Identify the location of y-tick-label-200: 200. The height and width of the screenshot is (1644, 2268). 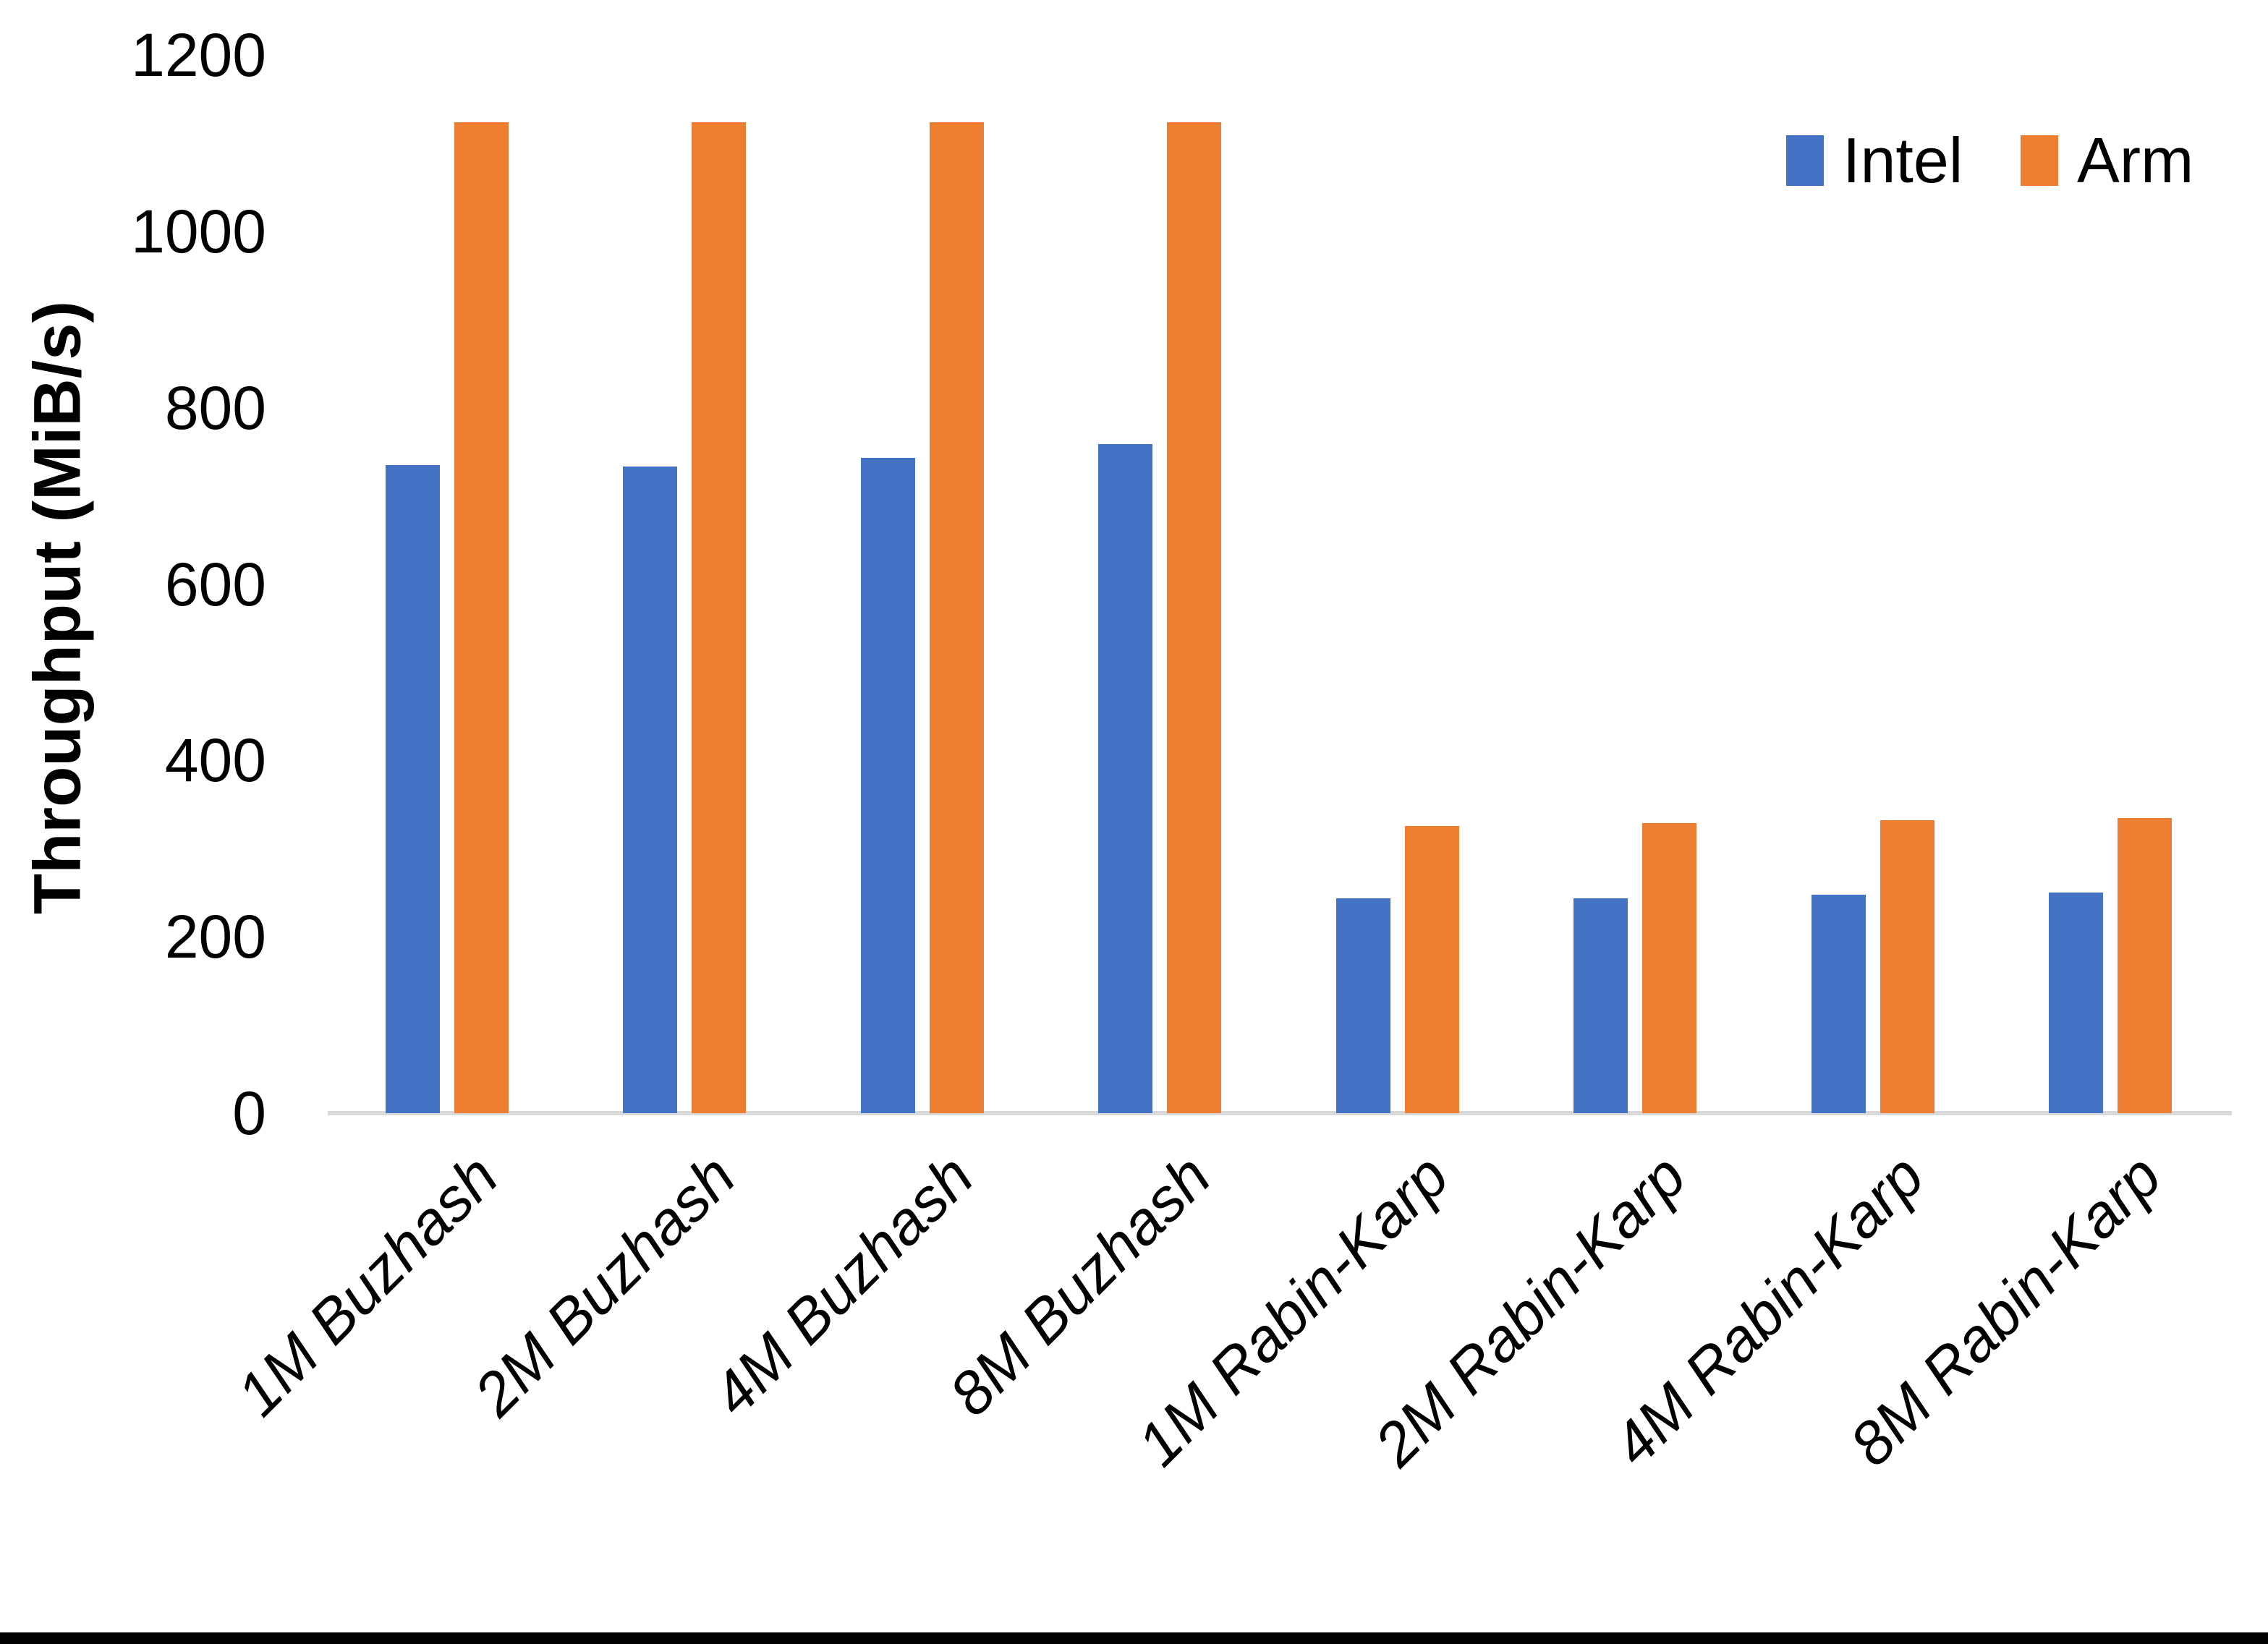
(215, 937).